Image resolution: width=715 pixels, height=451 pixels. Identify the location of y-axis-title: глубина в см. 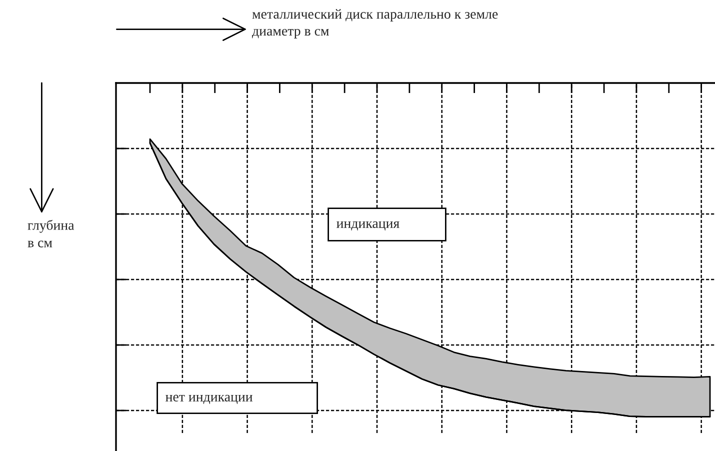
(51, 234).